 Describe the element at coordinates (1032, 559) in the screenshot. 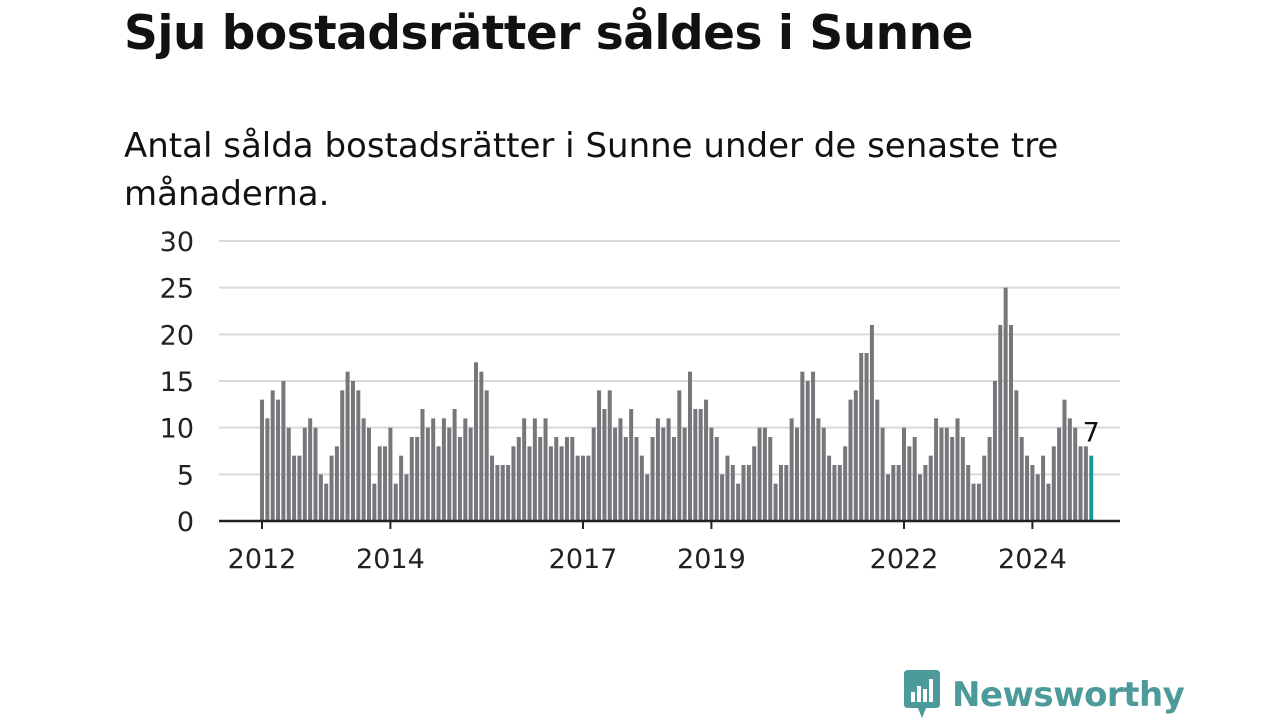

I see `x-tick-label: 2024` at that location.